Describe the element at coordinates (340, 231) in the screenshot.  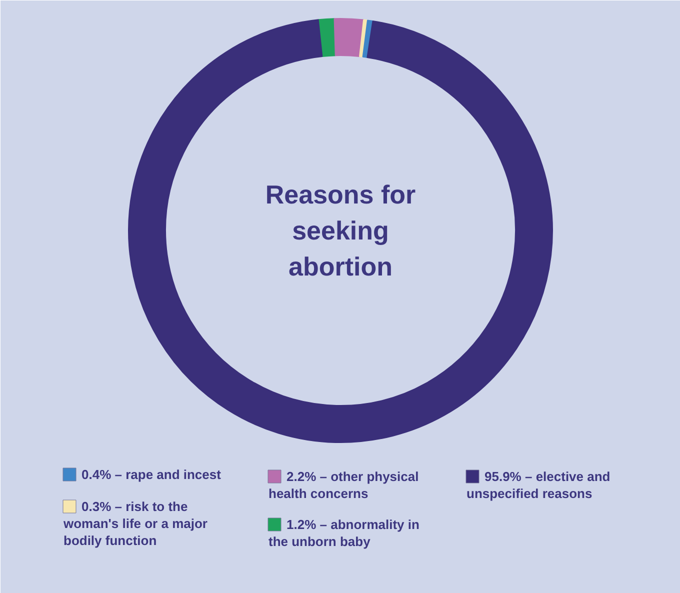
I see `text: Reasons for seeking abortion` at that location.